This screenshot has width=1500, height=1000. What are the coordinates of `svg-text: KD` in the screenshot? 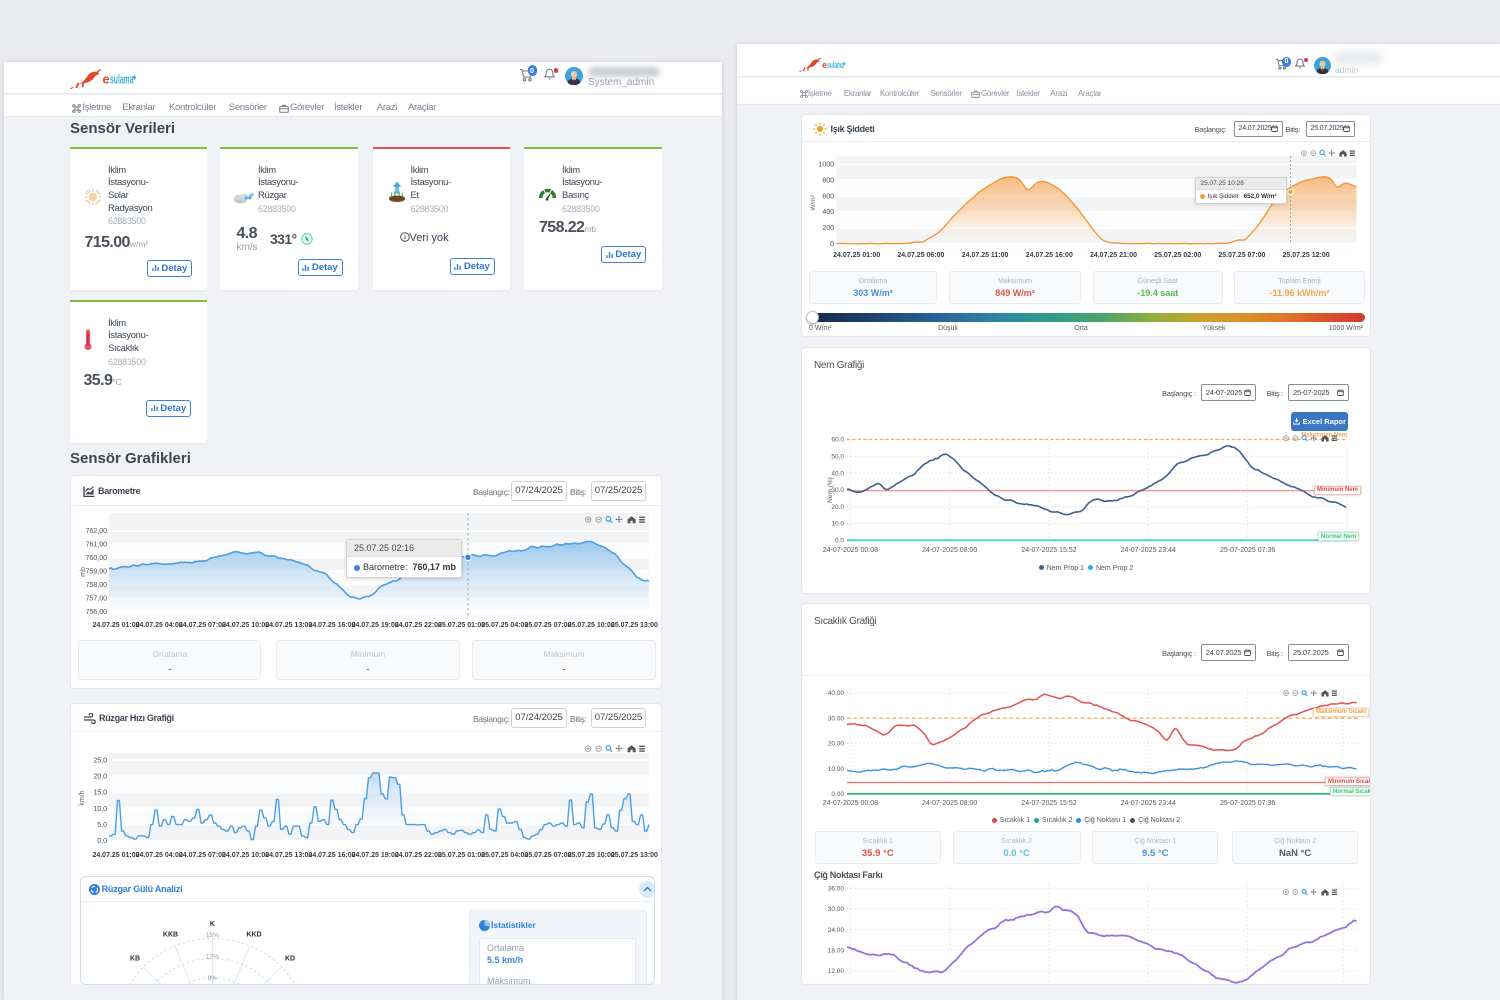 It's located at (290, 958).